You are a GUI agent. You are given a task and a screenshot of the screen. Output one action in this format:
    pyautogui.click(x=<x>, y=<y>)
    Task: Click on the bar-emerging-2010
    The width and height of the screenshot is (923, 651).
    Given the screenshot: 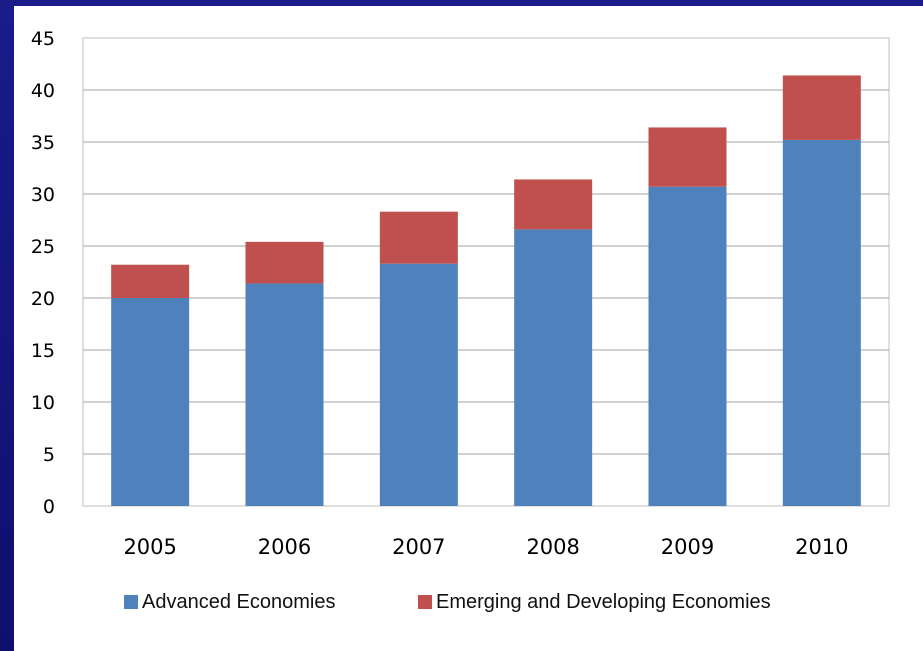 What is the action you would take?
    pyautogui.click(x=821, y=107)
    